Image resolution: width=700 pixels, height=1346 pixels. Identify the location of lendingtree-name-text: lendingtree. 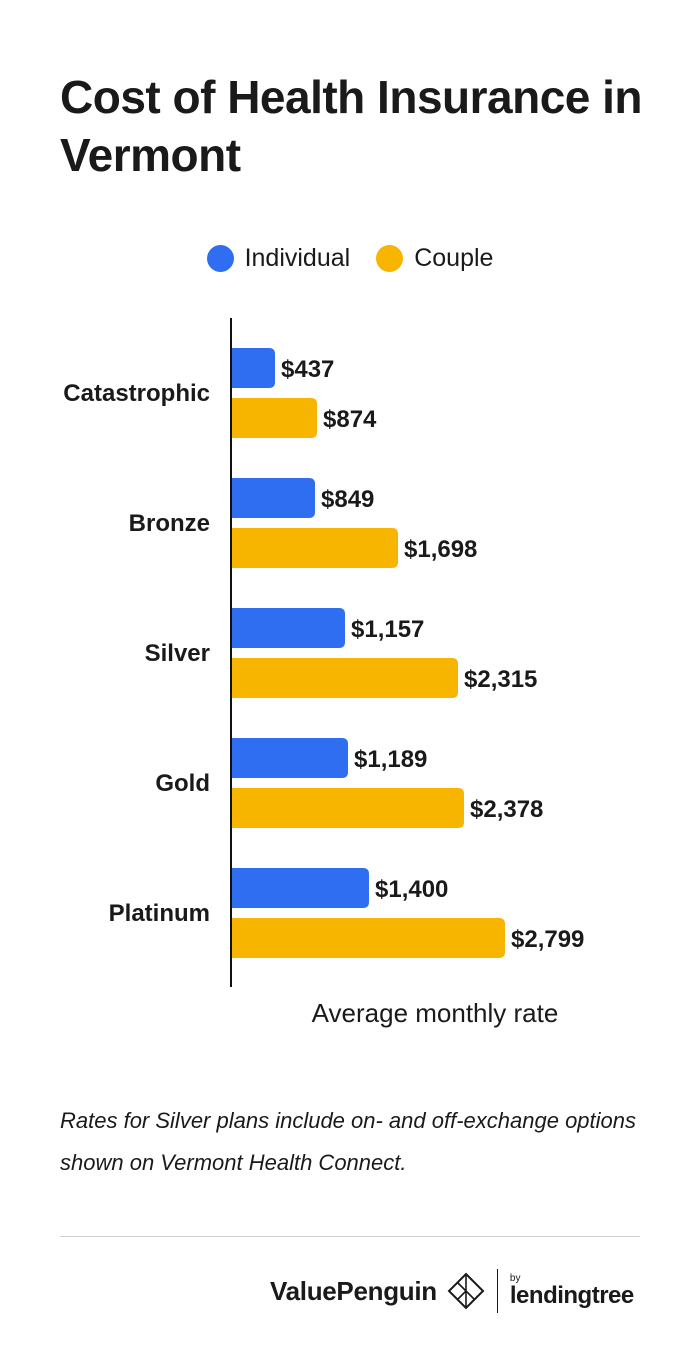
(571, 1295).